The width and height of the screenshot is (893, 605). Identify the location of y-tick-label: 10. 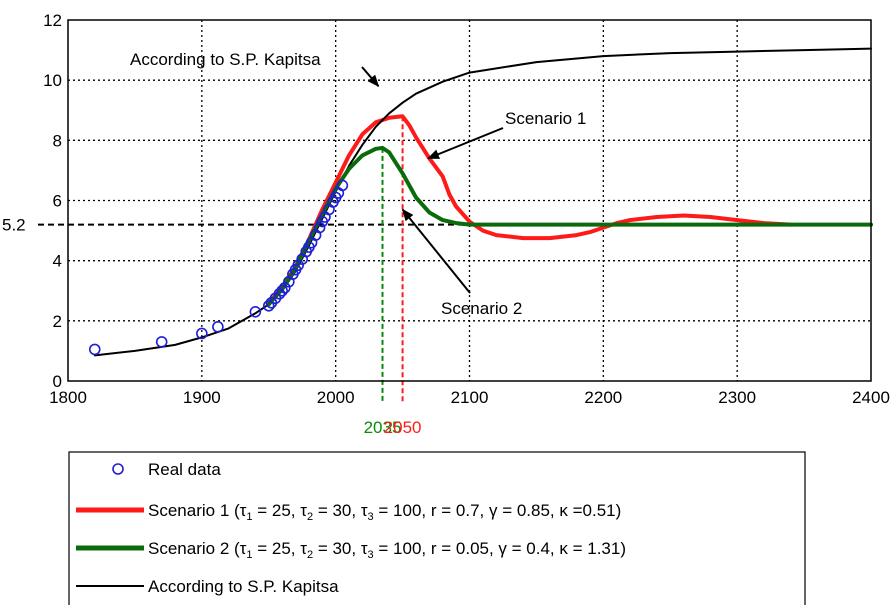
(52, 80).